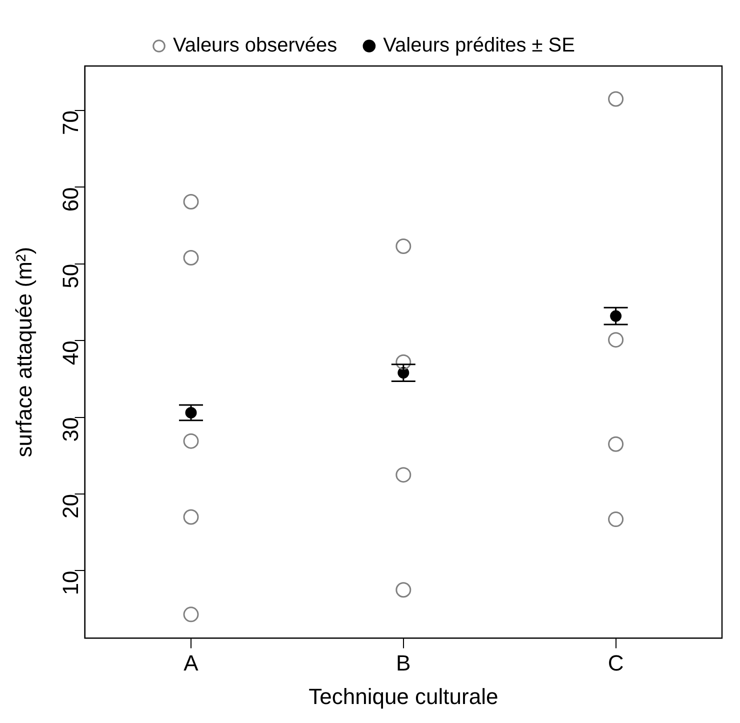  I want to click on y-tick-label: 30, so click(70, 429).